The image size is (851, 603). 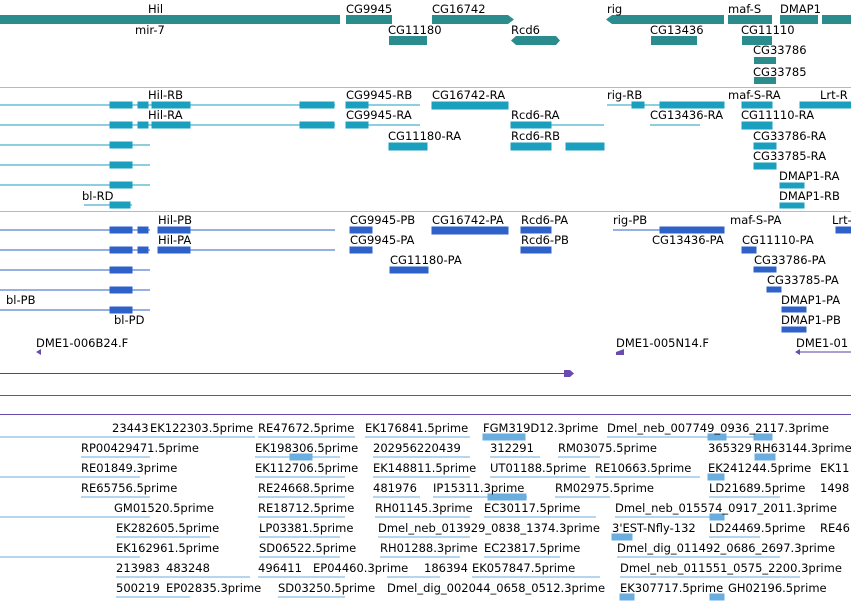 What do you see at coordinates (395, 488) in the screenshot?
I see `est-label: 481976` at bounding box center [395, 488].